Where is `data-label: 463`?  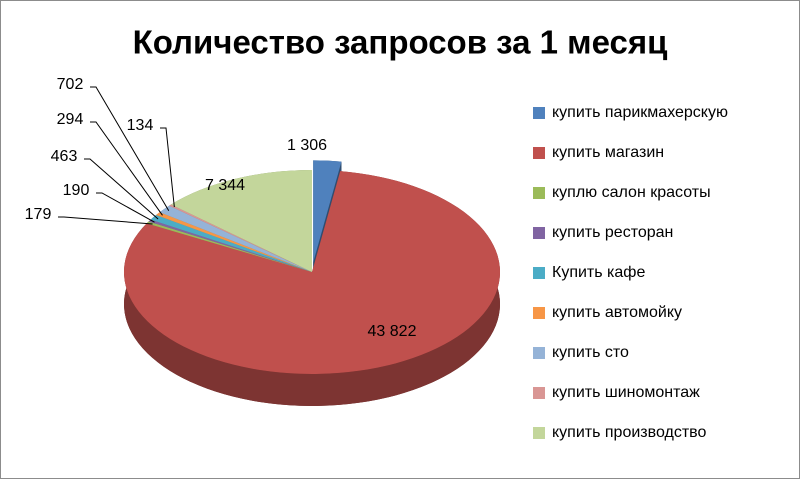
data-label: 463 is located at coordinates (64, 156).